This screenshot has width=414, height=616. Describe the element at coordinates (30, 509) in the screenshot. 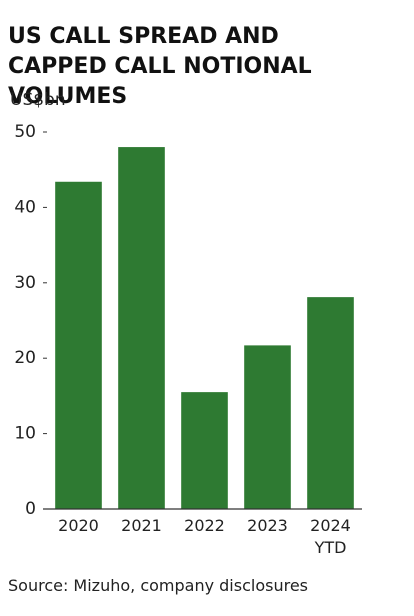

I see `y-tick-label: 0` at that location.